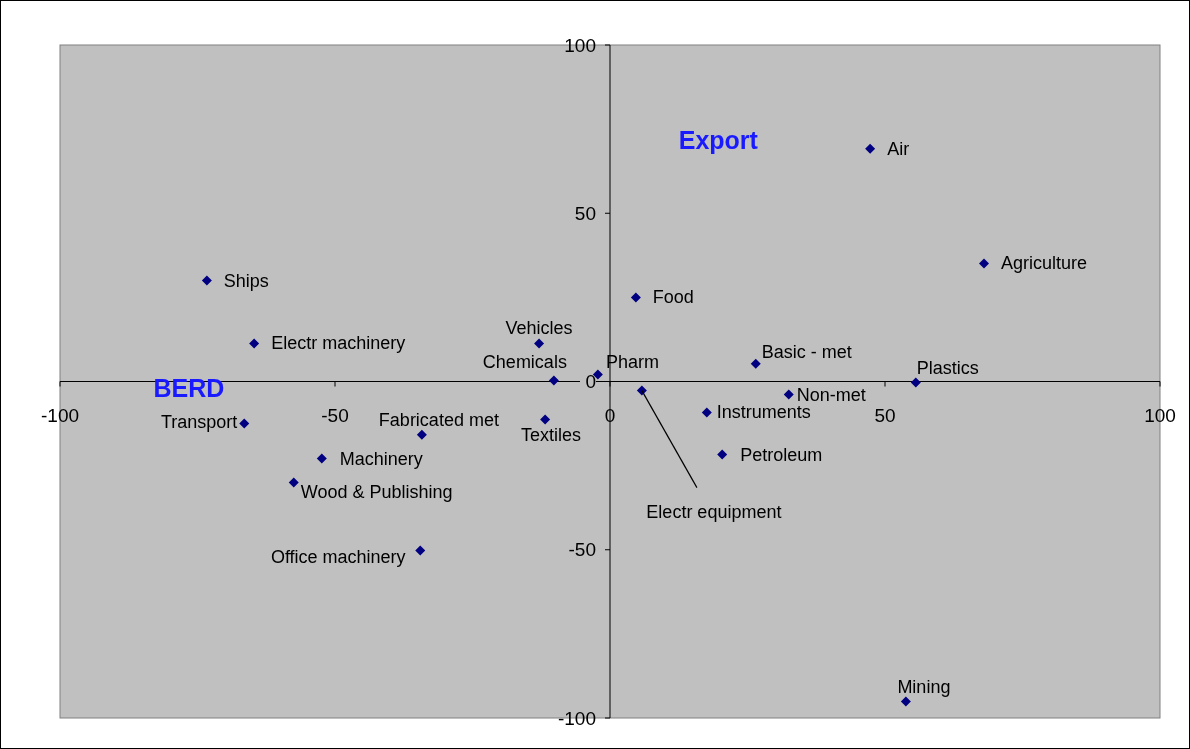 The image size is (1190, 749). What do you see at coordinates (199, 421) in the screenshot?
I see `annotation: Transport` at bounding box center [199, 421].